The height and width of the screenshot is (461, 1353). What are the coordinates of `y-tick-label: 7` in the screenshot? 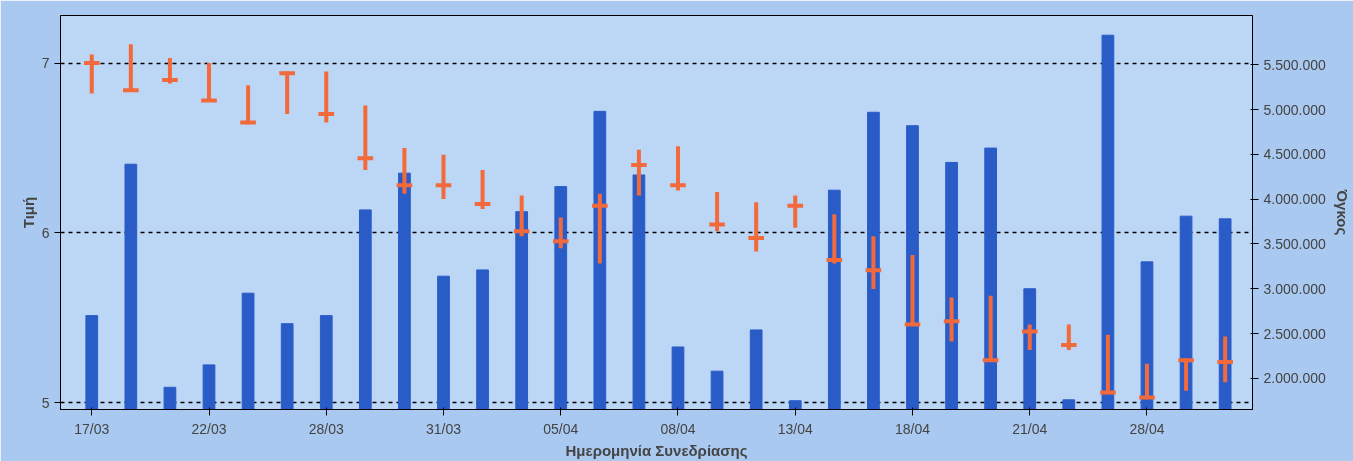 It's located at (45, 63).